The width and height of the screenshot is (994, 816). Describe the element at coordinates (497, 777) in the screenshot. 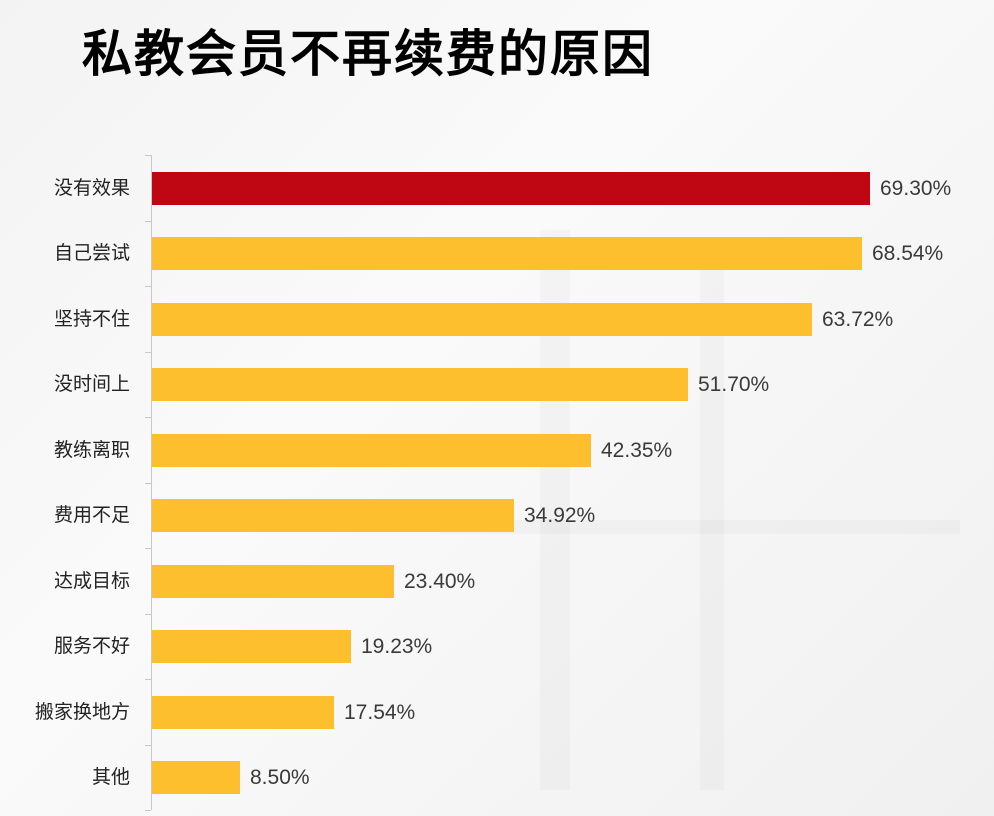

I see `bar-row: 其他 8.50%` at that location.